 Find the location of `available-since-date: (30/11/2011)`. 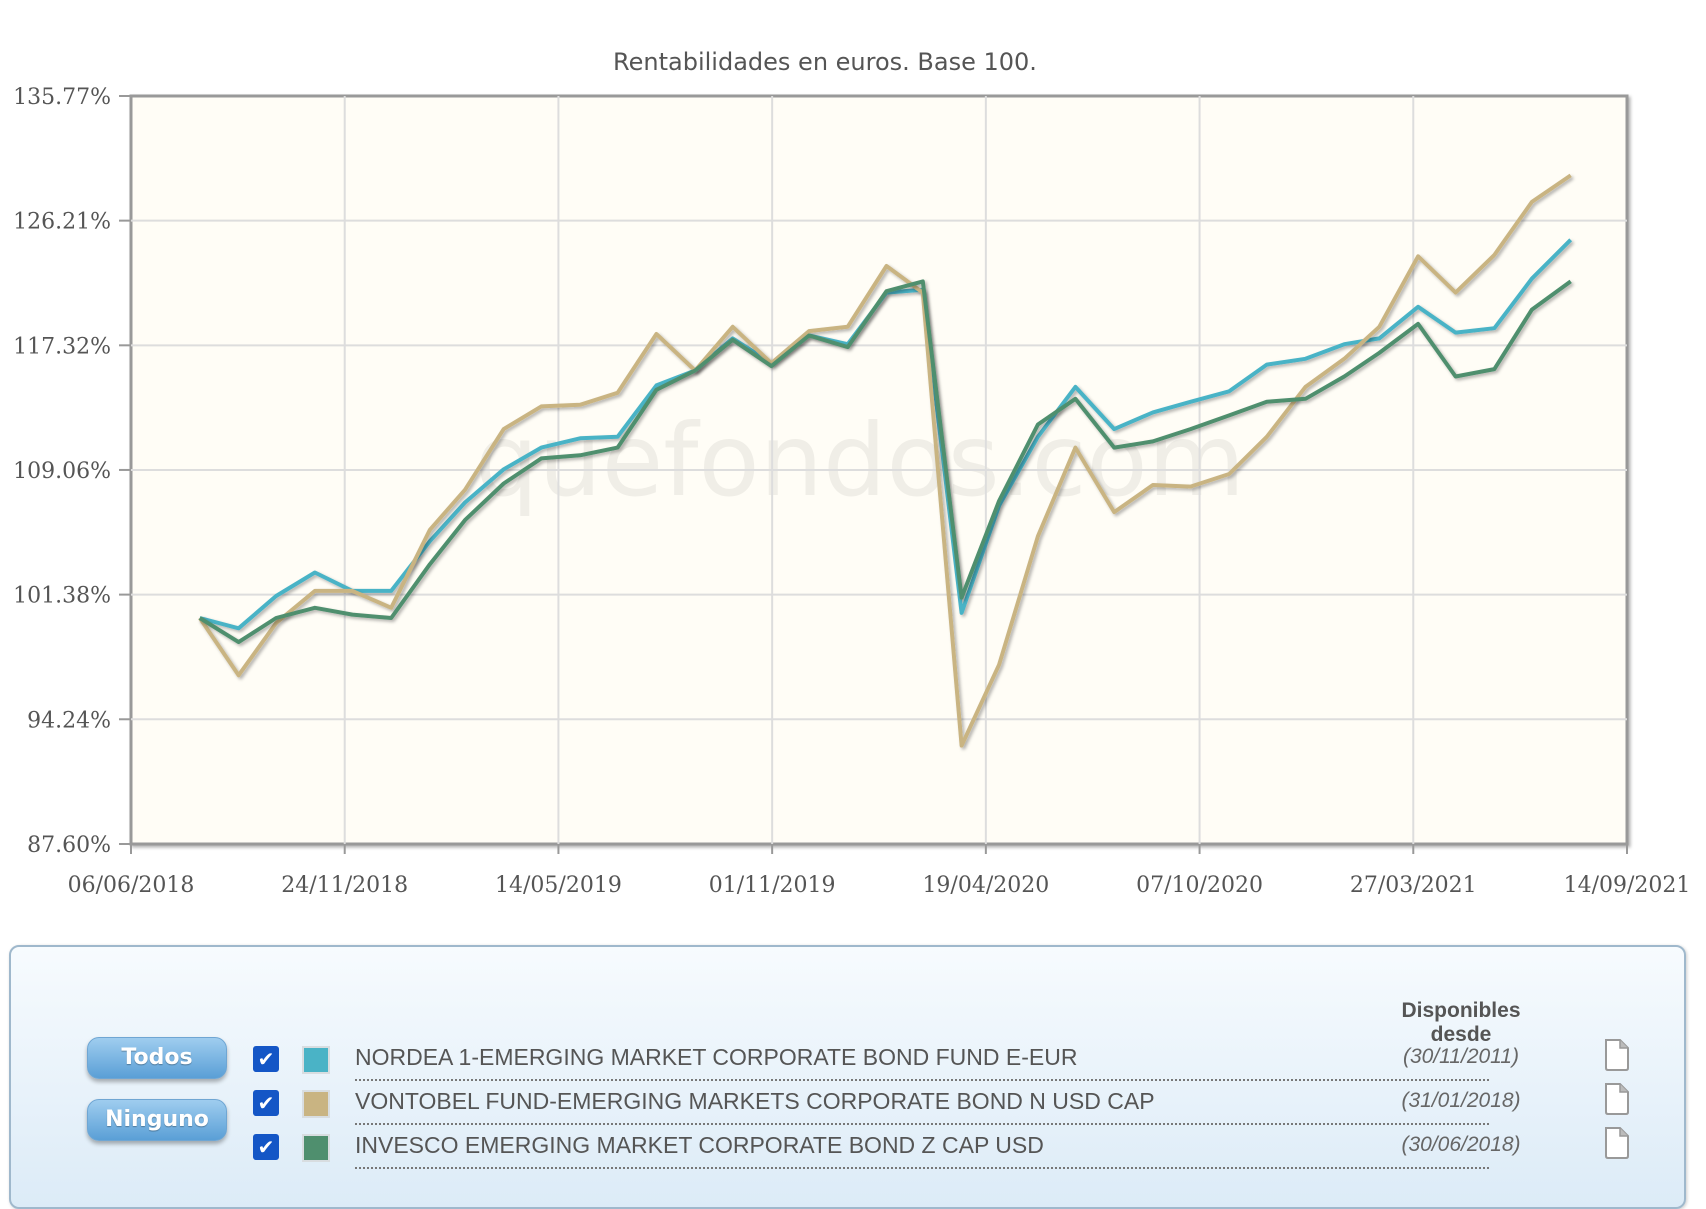

available-since-date: (30/11/2011) is located at coordinates (1461, 1056).